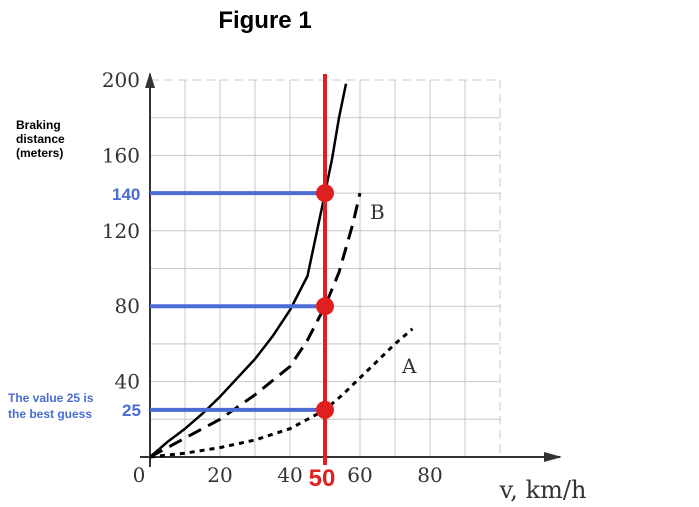 The height and width of the screenshot is (507, 699). Describe the element at coordinates (127, 382) in the screenshot. I see `y-tick-label: 40` at that location.